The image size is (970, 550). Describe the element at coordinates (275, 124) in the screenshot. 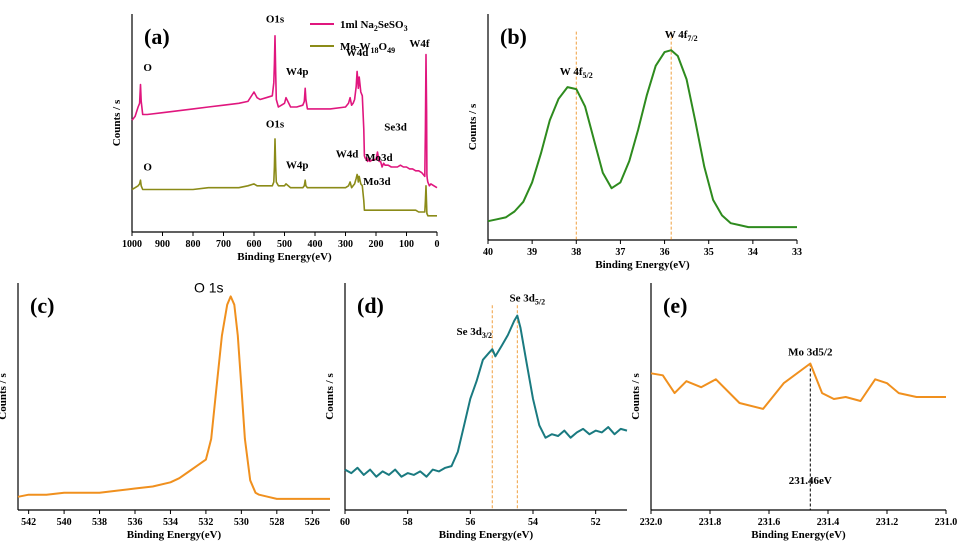

I see `annotation-a-8: O1s` at that location.